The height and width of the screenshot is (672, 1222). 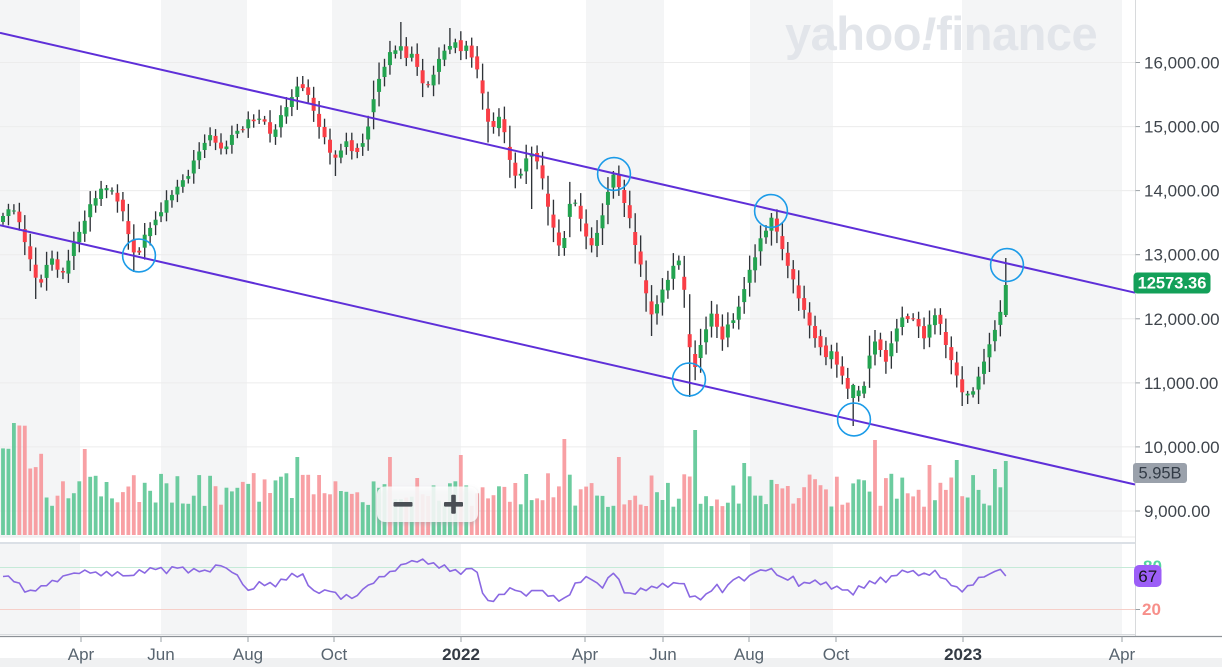 I want to click on svg-text: 2023, so click(x=963, y=654).